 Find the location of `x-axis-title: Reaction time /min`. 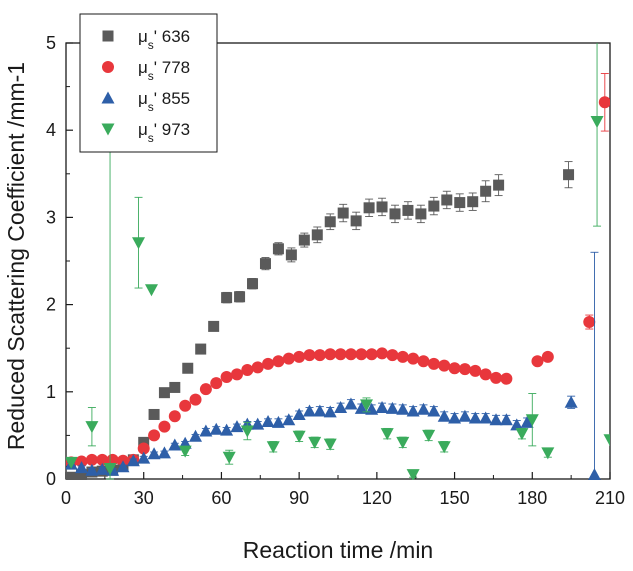

x-axis-title: Reaction time /min is located at coordinates (338, 550).